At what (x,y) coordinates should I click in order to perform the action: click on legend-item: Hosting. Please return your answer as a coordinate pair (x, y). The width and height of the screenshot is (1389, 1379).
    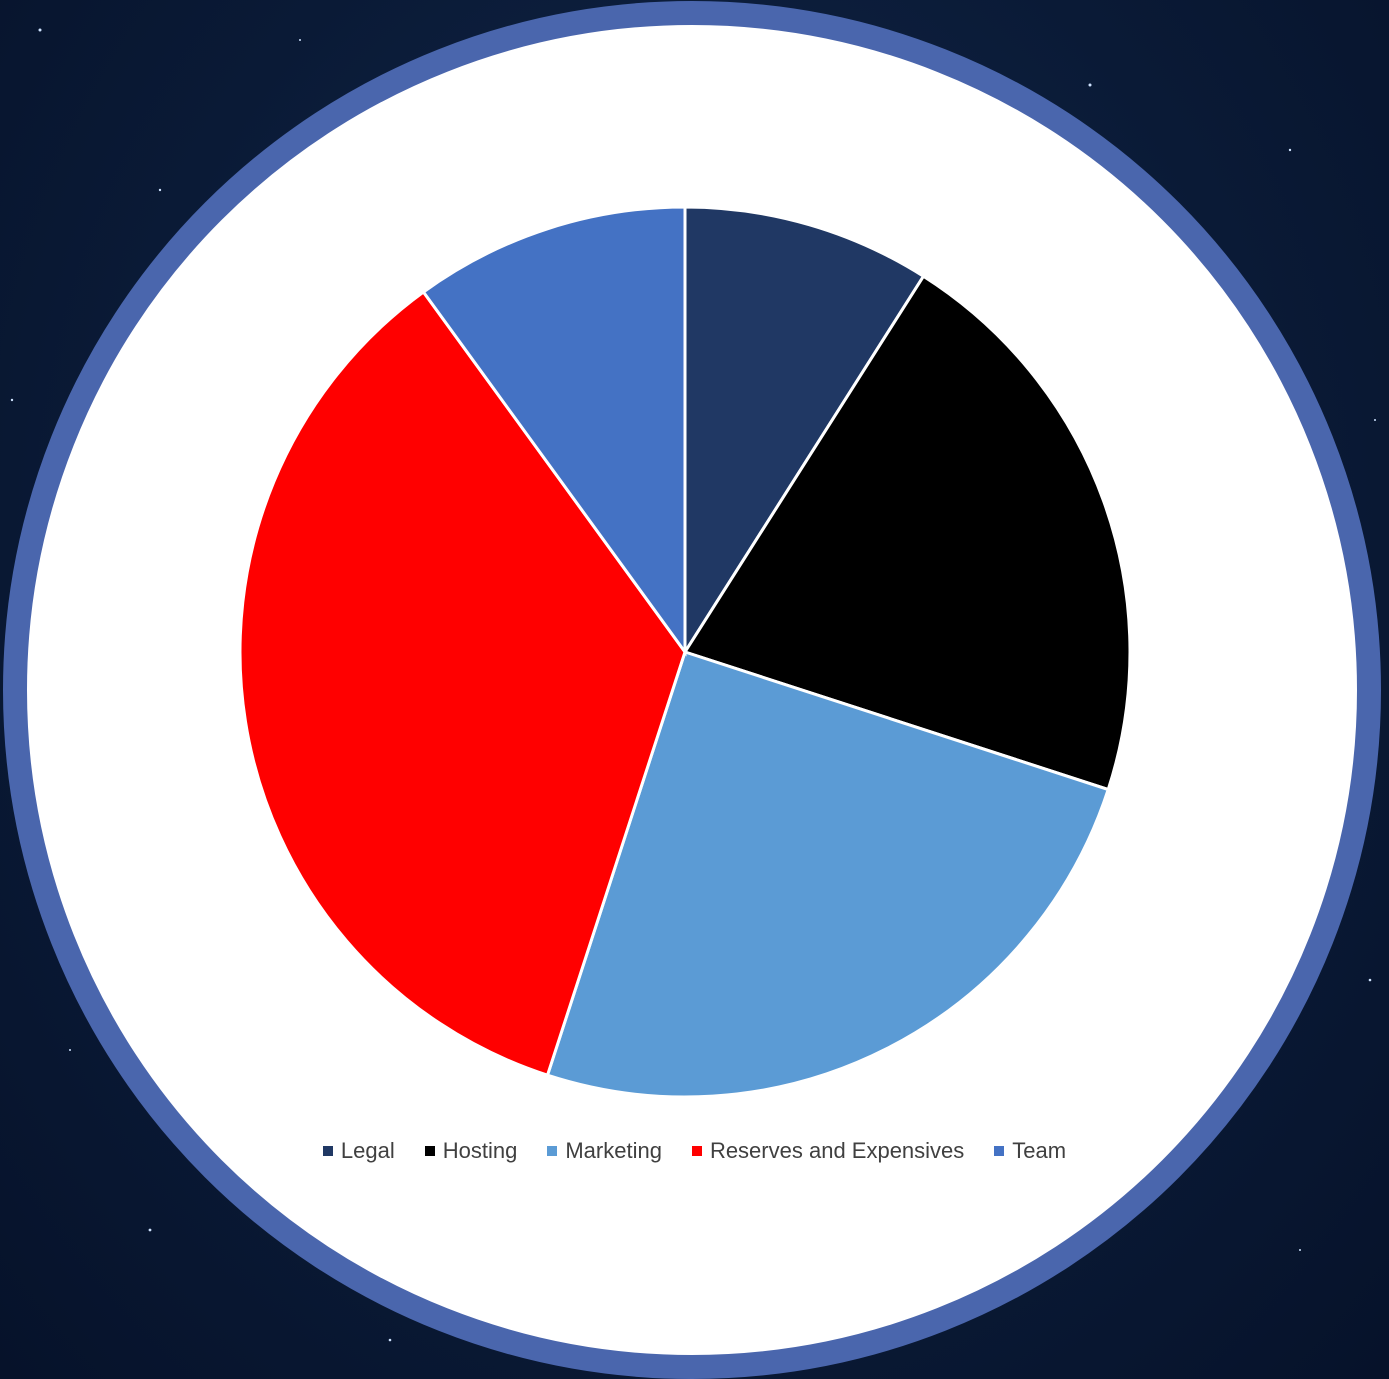
    Looking at the image, I should click on (471, 1151).